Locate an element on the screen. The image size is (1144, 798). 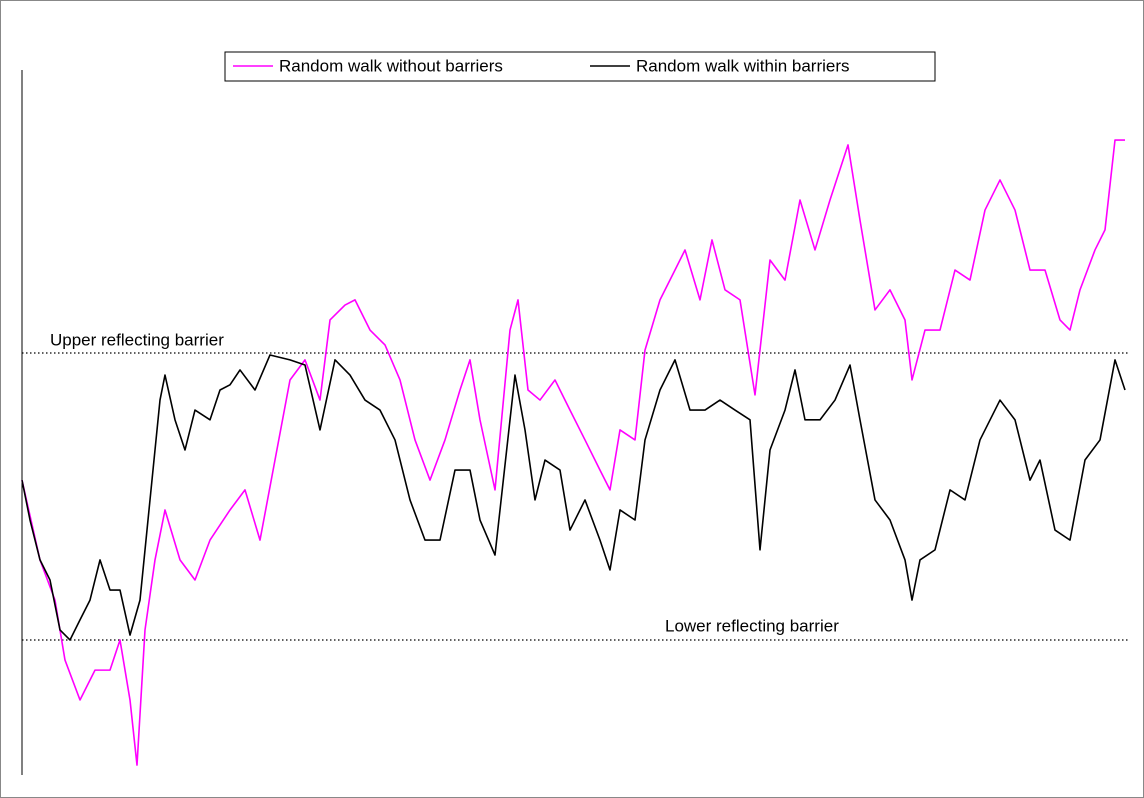
barrier-label: Lower reflecting barrier is located at coordinates (752, 625).